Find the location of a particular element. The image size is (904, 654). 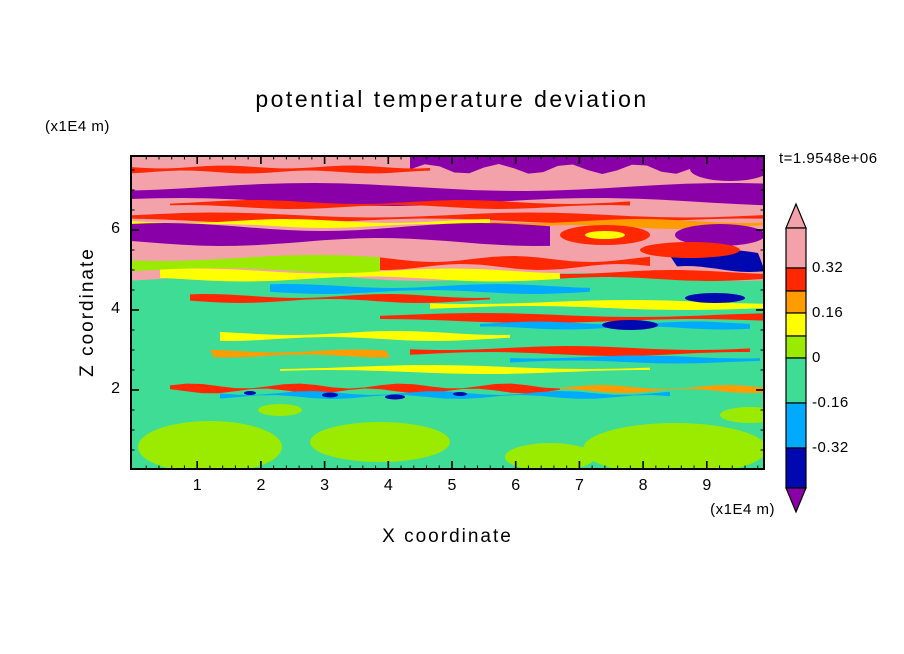

colorbar is located at coordinates (796, 358).